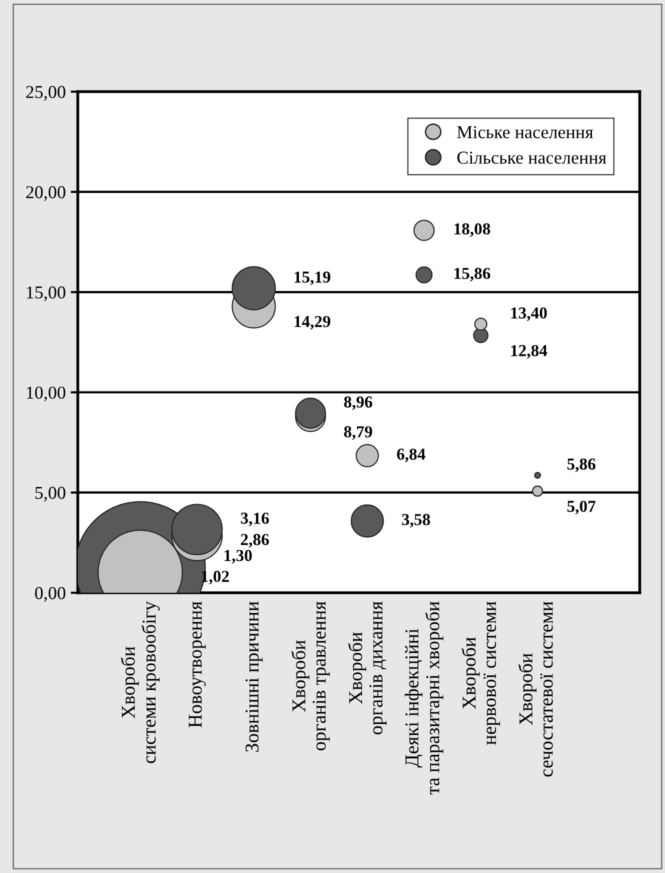  Describe the element at coordinates (529, 314) in the screenshot. I see `data-label: 13,40` at that location.